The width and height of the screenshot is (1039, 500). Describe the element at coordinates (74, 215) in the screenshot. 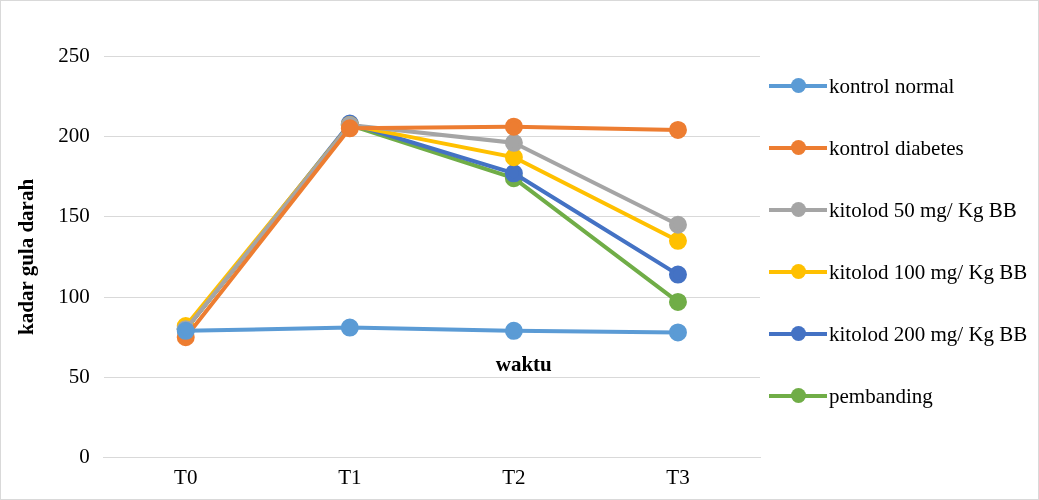

I see `y-tick-label: 150` at that location.